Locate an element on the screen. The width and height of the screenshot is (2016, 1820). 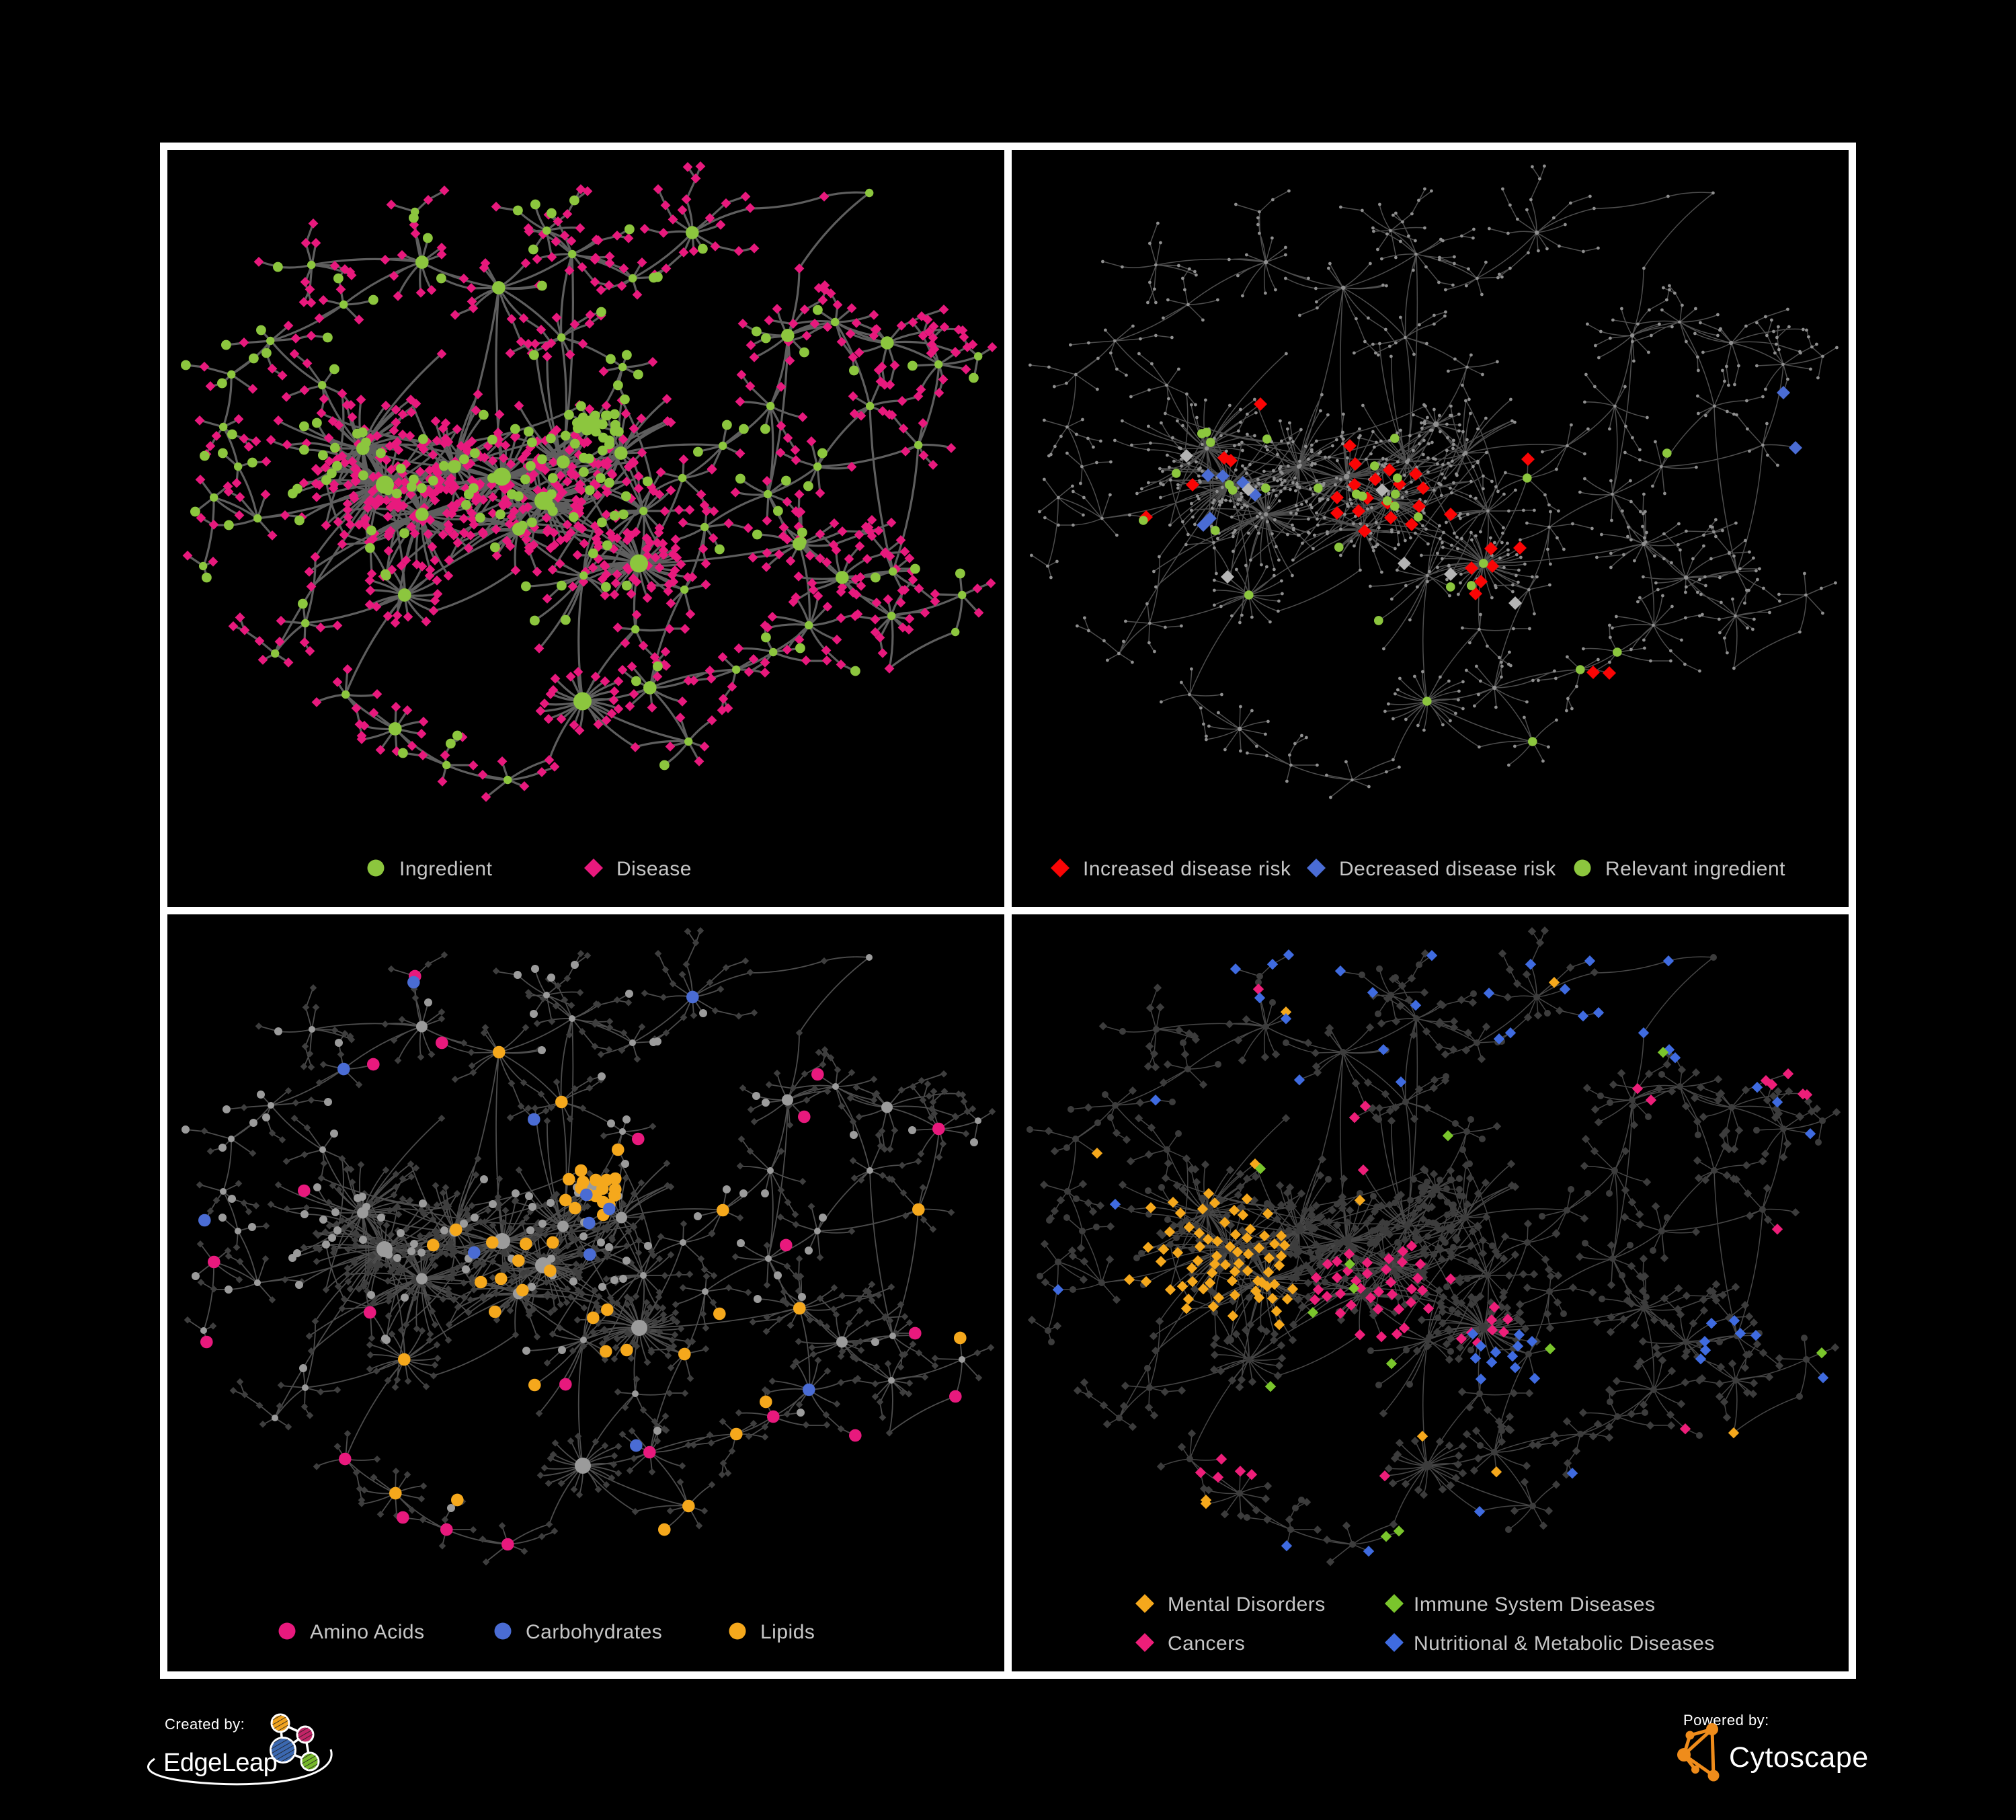
svg-text: Amino Acids is located at coordinates (367, 1632).